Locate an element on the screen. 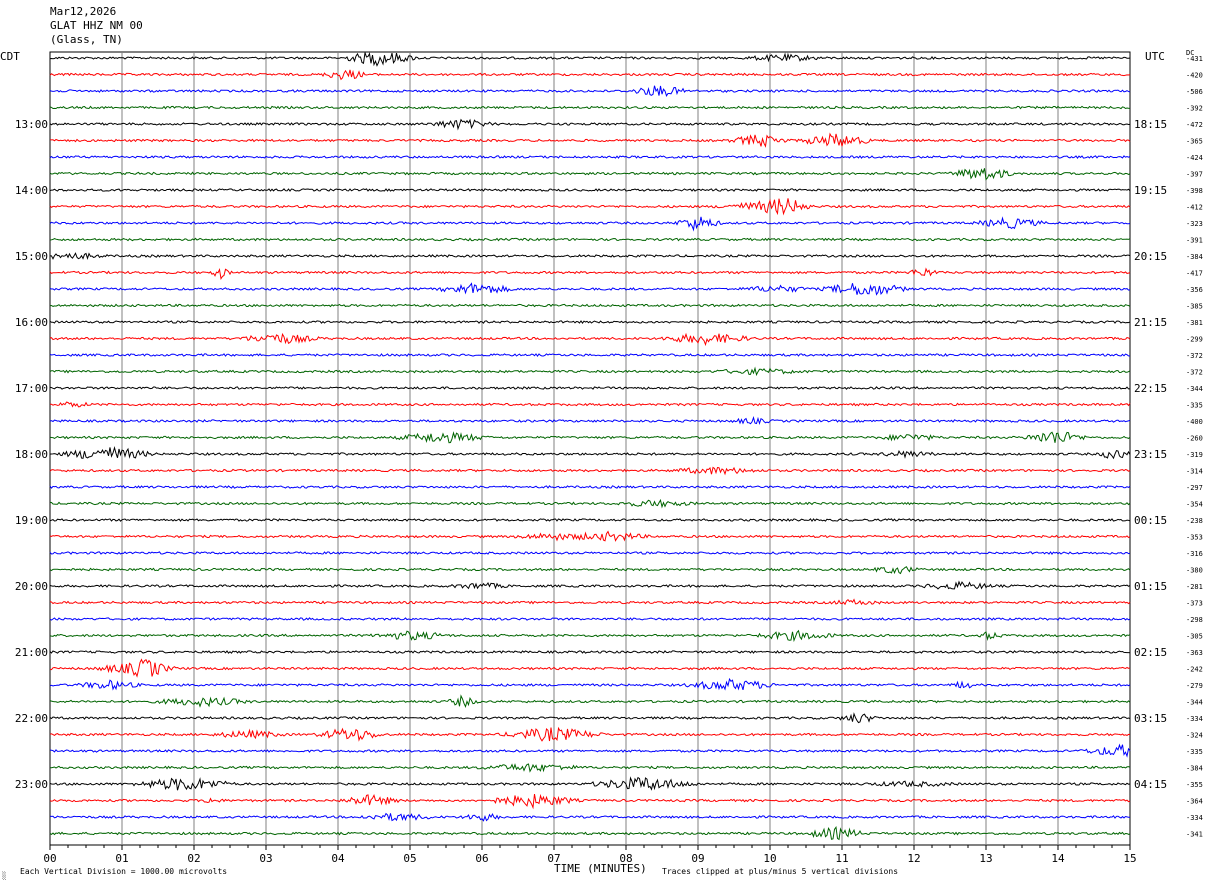 The width and height of the screenshot is (1210, 886). dc-offset-label: -472 is located at coordinates (1194, 125).